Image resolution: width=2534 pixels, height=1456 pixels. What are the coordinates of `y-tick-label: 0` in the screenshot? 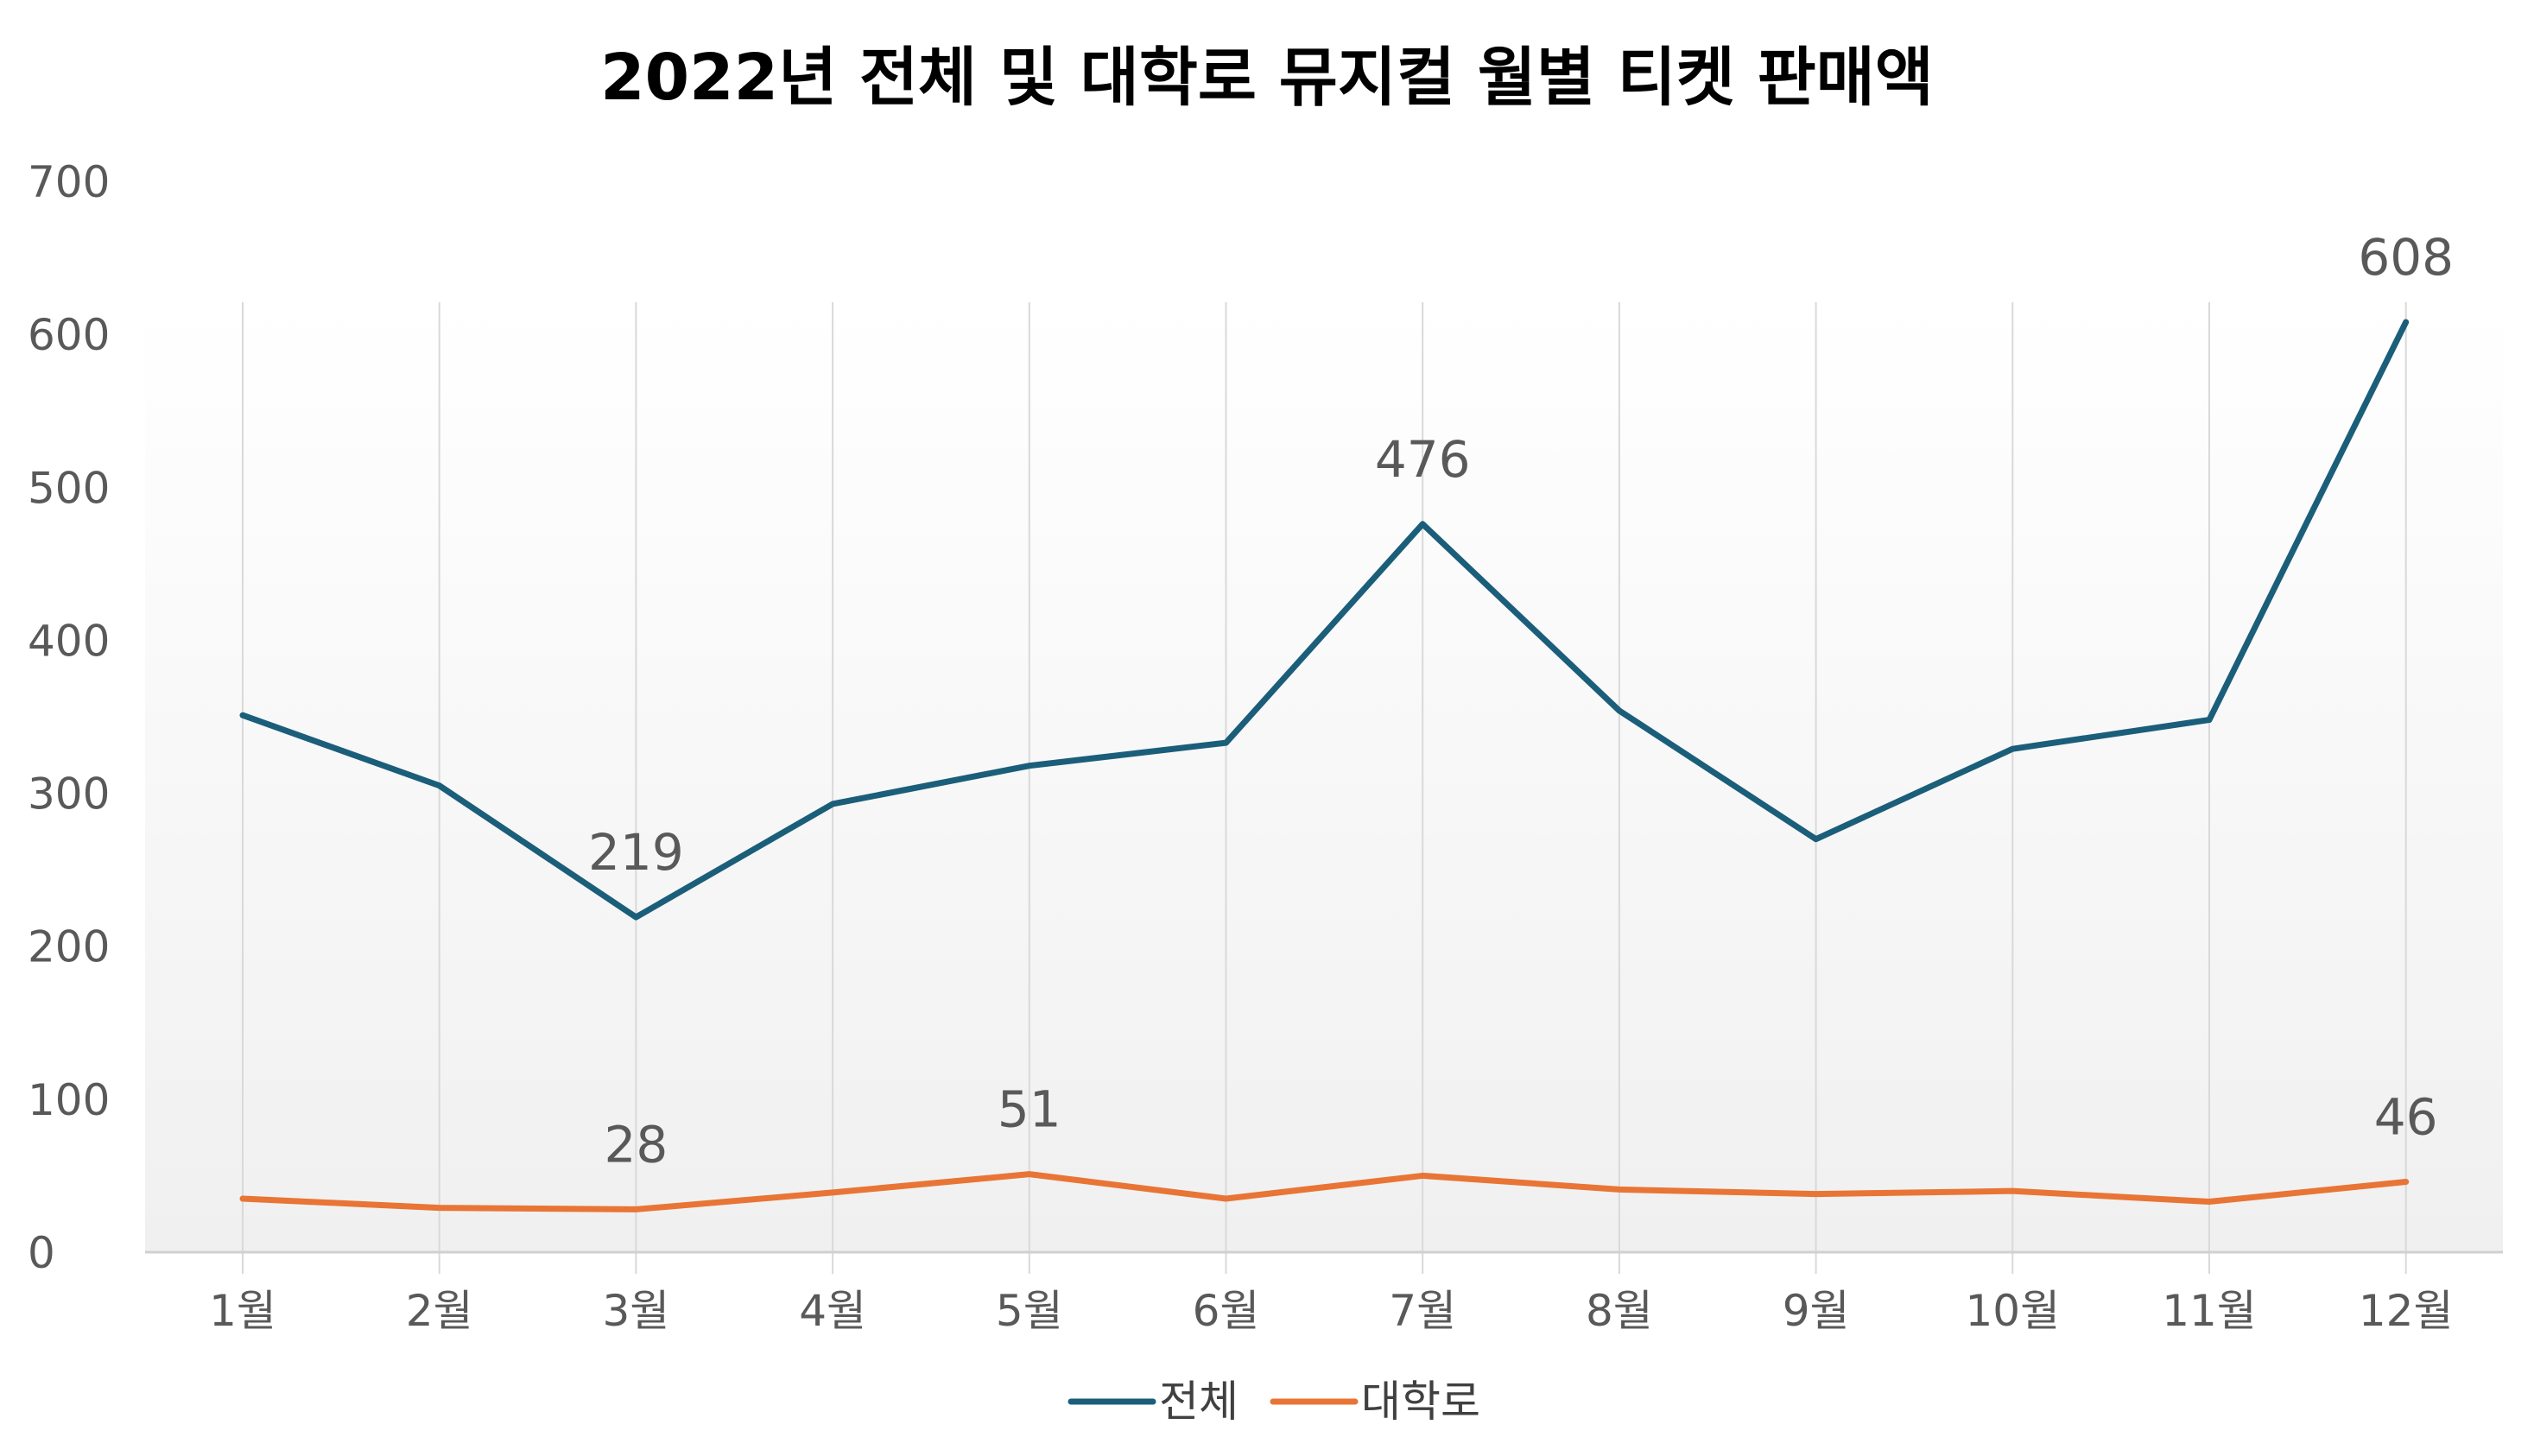 It's located at (41, 1253).